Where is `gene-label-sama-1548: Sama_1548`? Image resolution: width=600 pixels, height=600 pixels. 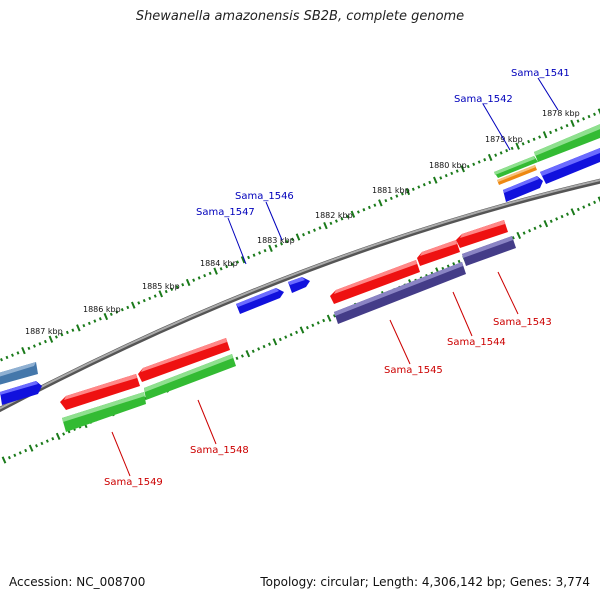
gene-label-sama-1548: Sama_1548 is located at coordinates (219, 450).